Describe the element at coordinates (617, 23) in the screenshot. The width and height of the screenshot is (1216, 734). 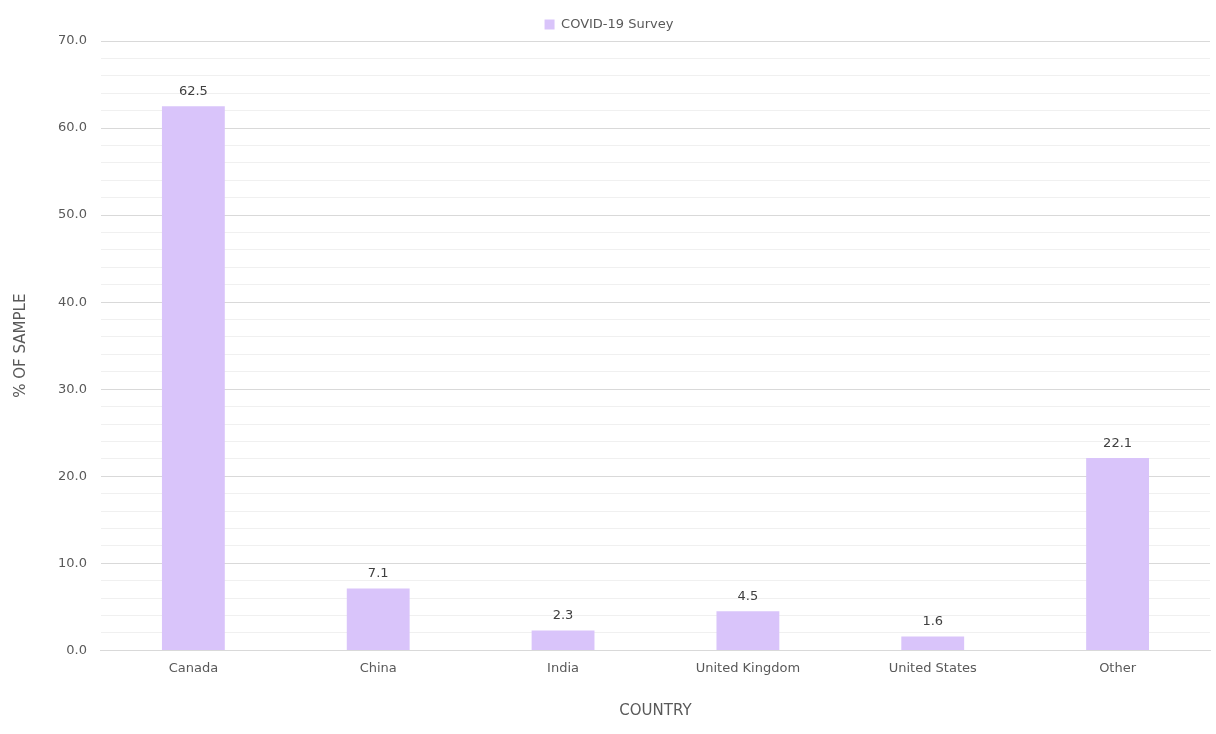
I see `legend-label: COVID-19 Survey` at that location.